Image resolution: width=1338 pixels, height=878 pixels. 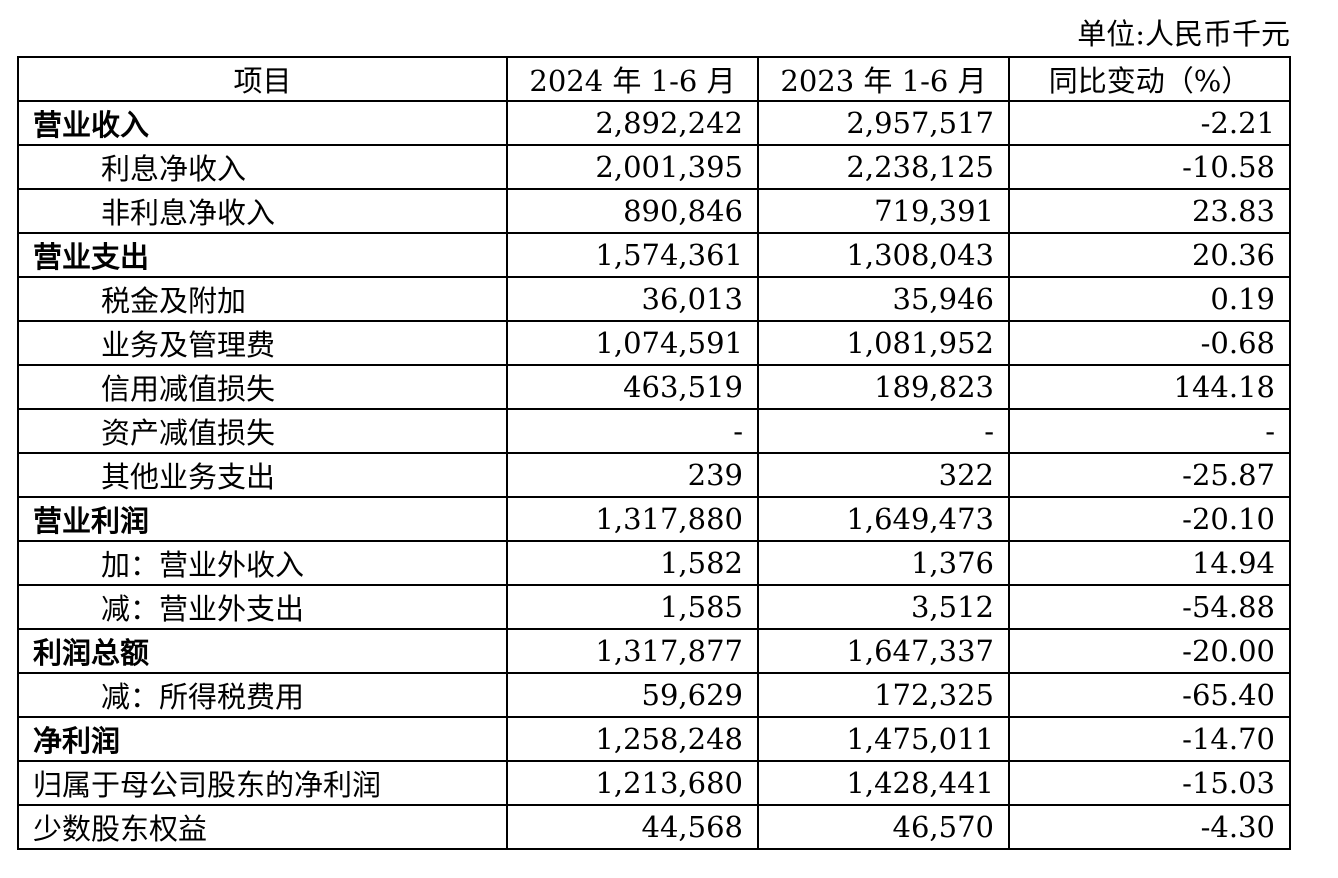 What do you see at coordinates (1149, 739) in the screenshot?
I see `value-change: -14.70` at bounding box center [1149, 739].